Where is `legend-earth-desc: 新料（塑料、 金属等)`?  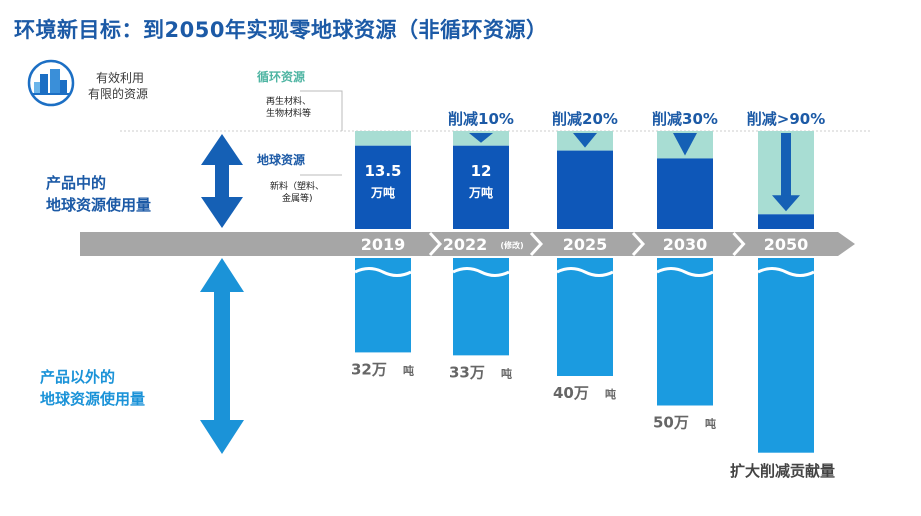
legend-earth-desc: 新料（塑料、 金属等) is located at coordinates (295, 193).